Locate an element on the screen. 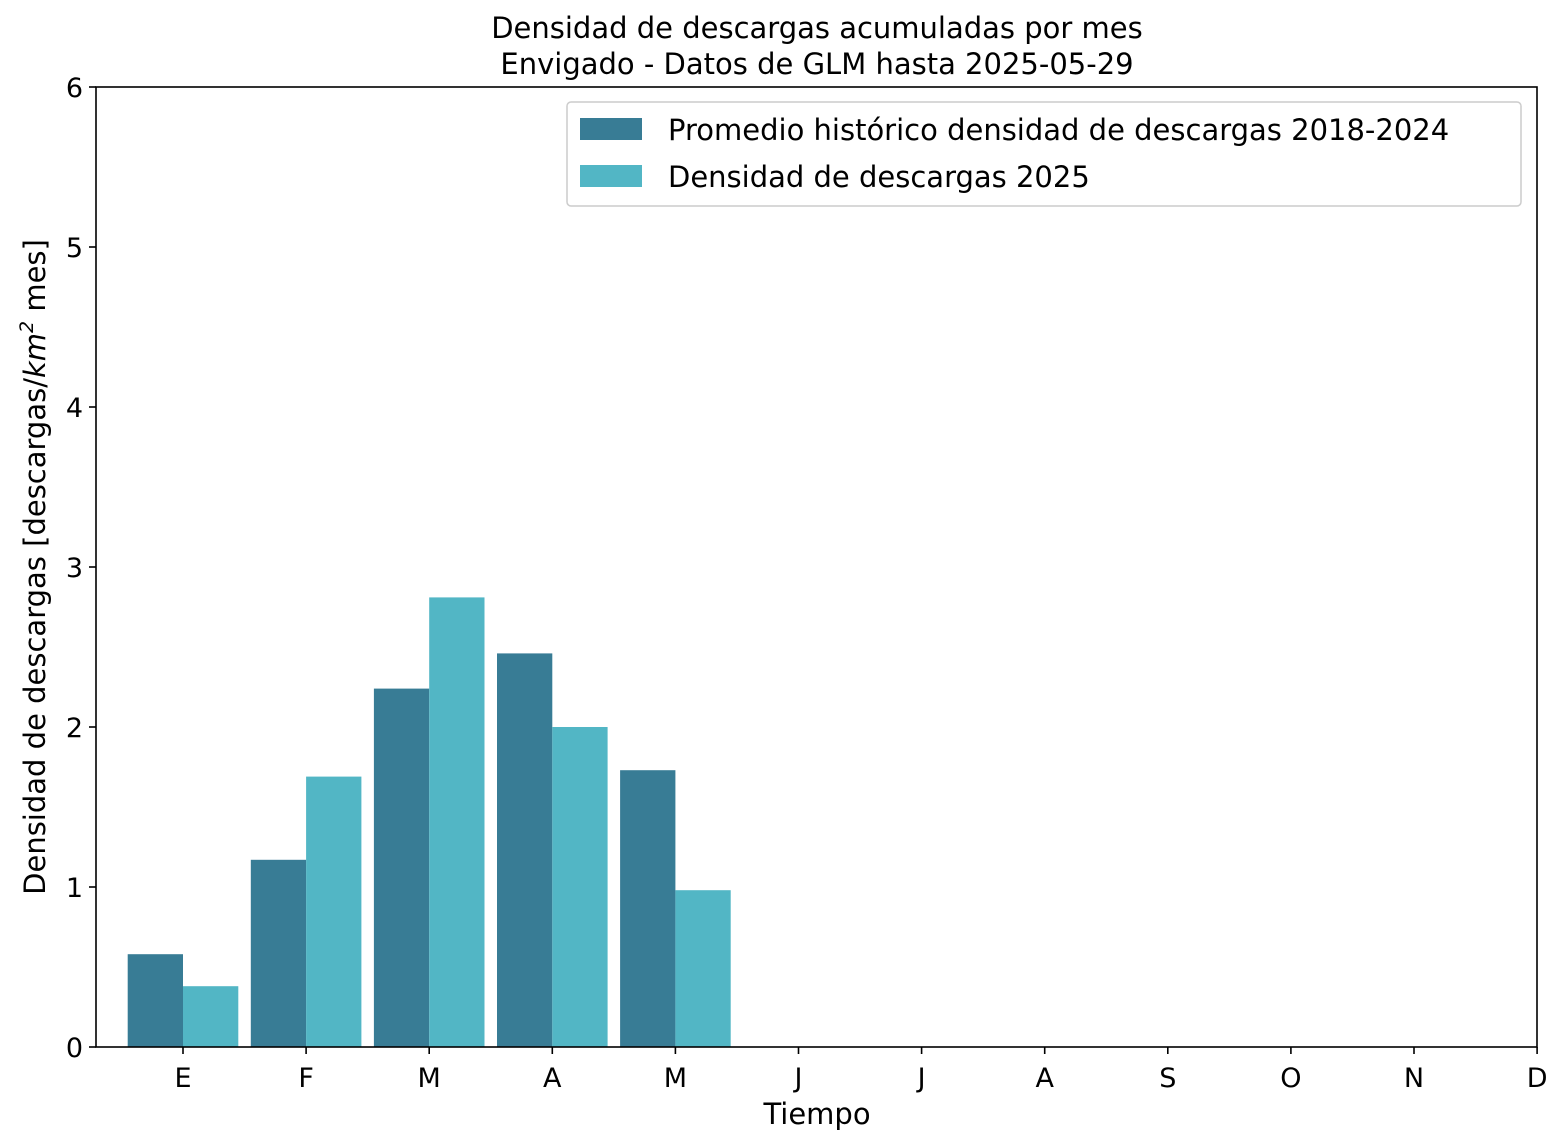 The height and width of the screenshot is (1147, 1564). x-tick-label-2: M is located at coordinates (429, 1078).